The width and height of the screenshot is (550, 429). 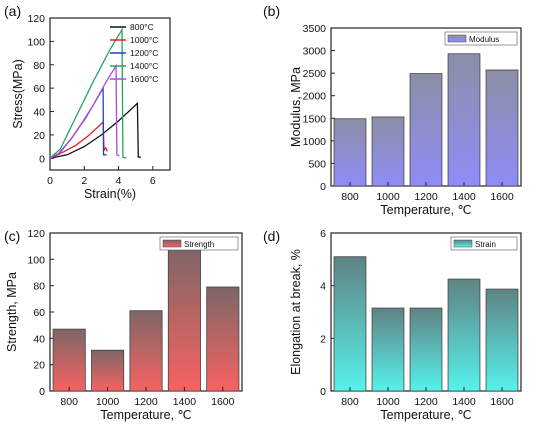 I want to click on y-tick-label: 1500, so click(x=315, y=119).